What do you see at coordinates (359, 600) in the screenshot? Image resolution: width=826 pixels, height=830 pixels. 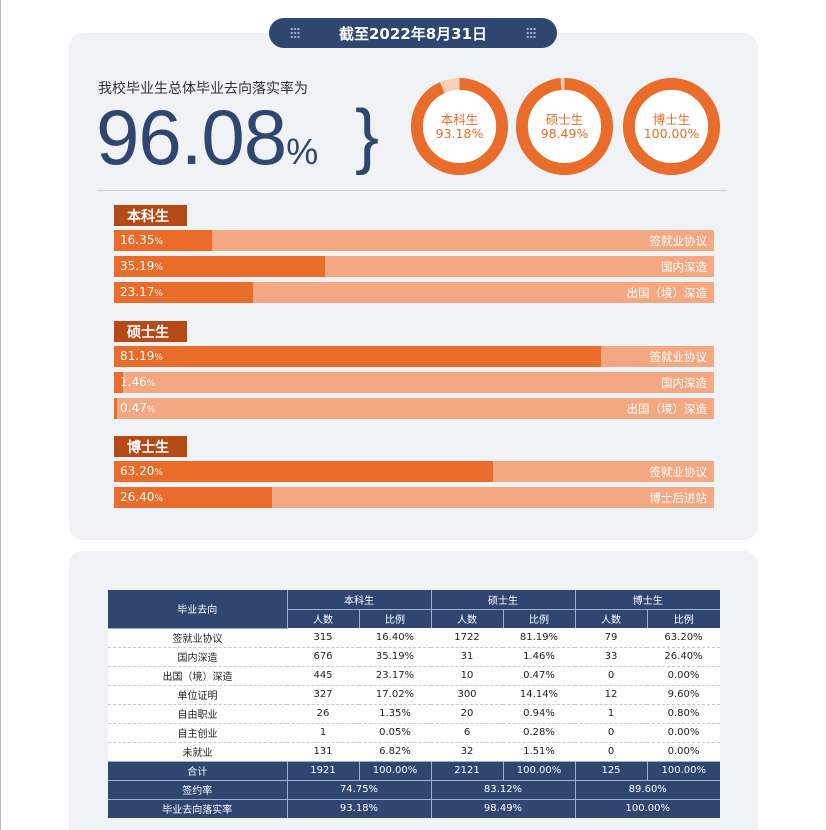 I see `table-group-header: 本科生` at bounding box center [359, 600].